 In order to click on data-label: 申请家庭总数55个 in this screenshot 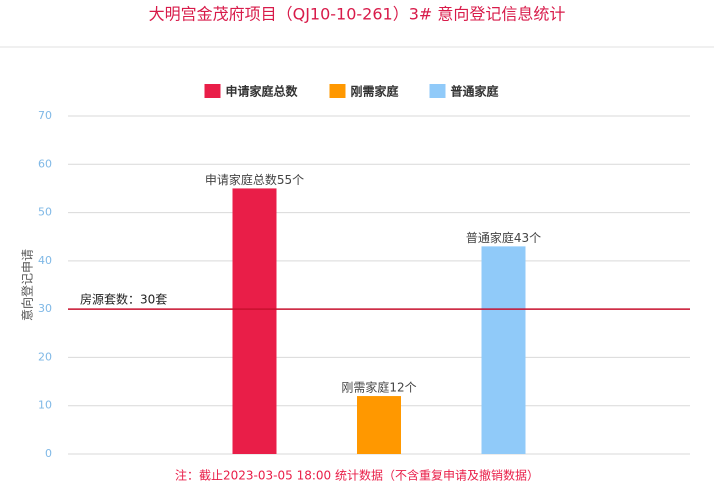, I will do `click(254, 179)`.